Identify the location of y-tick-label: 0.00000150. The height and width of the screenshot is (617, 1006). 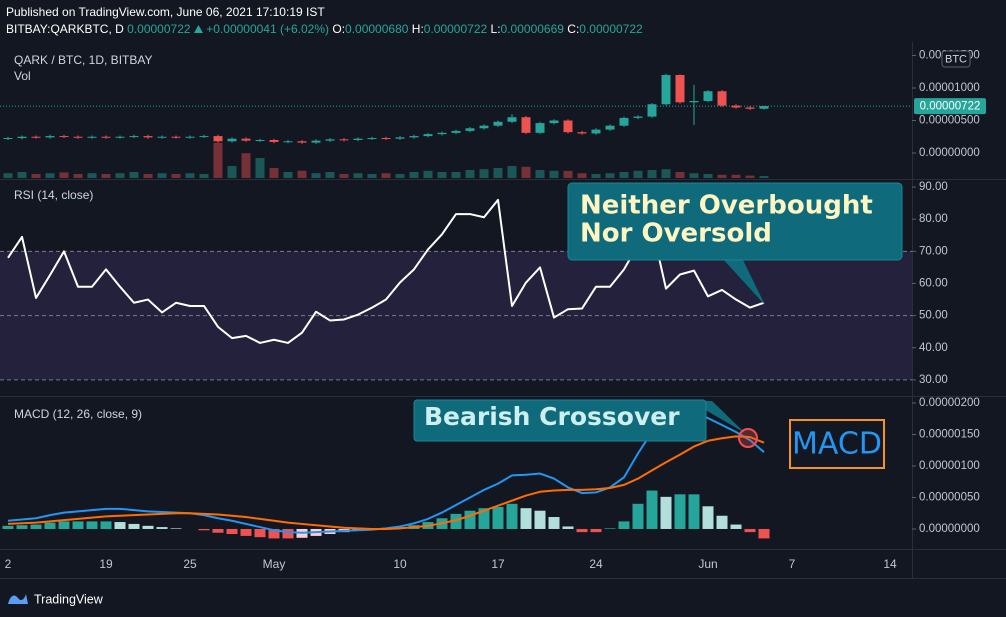
(949, 435).